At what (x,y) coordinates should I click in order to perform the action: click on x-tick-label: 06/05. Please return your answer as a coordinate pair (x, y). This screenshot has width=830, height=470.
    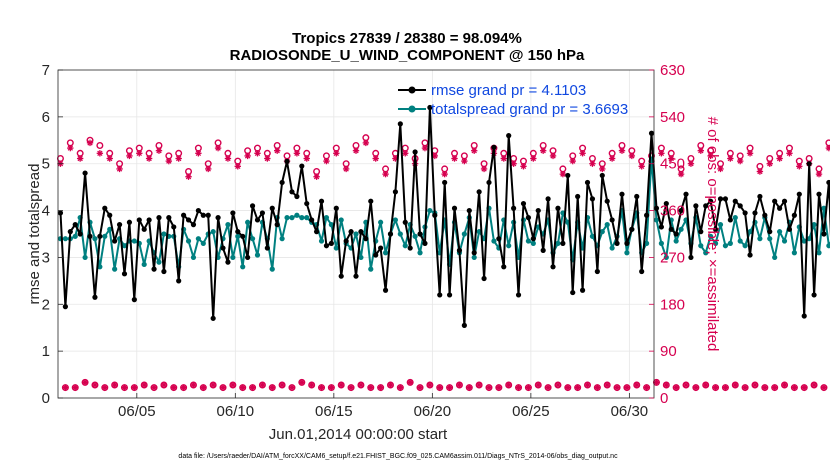
    Looking at the image, I should click on (137, 411).